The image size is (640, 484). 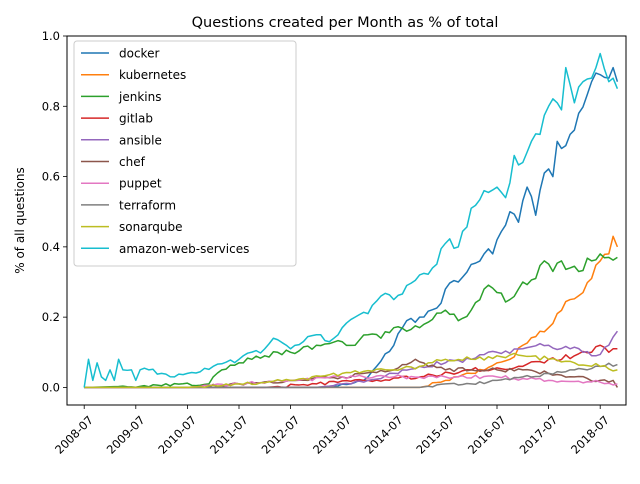 What do you see at coordinates (435, 435) in the screenshot?
I see `x-tick-label: 2015-07` at bounding box center [435, 435].